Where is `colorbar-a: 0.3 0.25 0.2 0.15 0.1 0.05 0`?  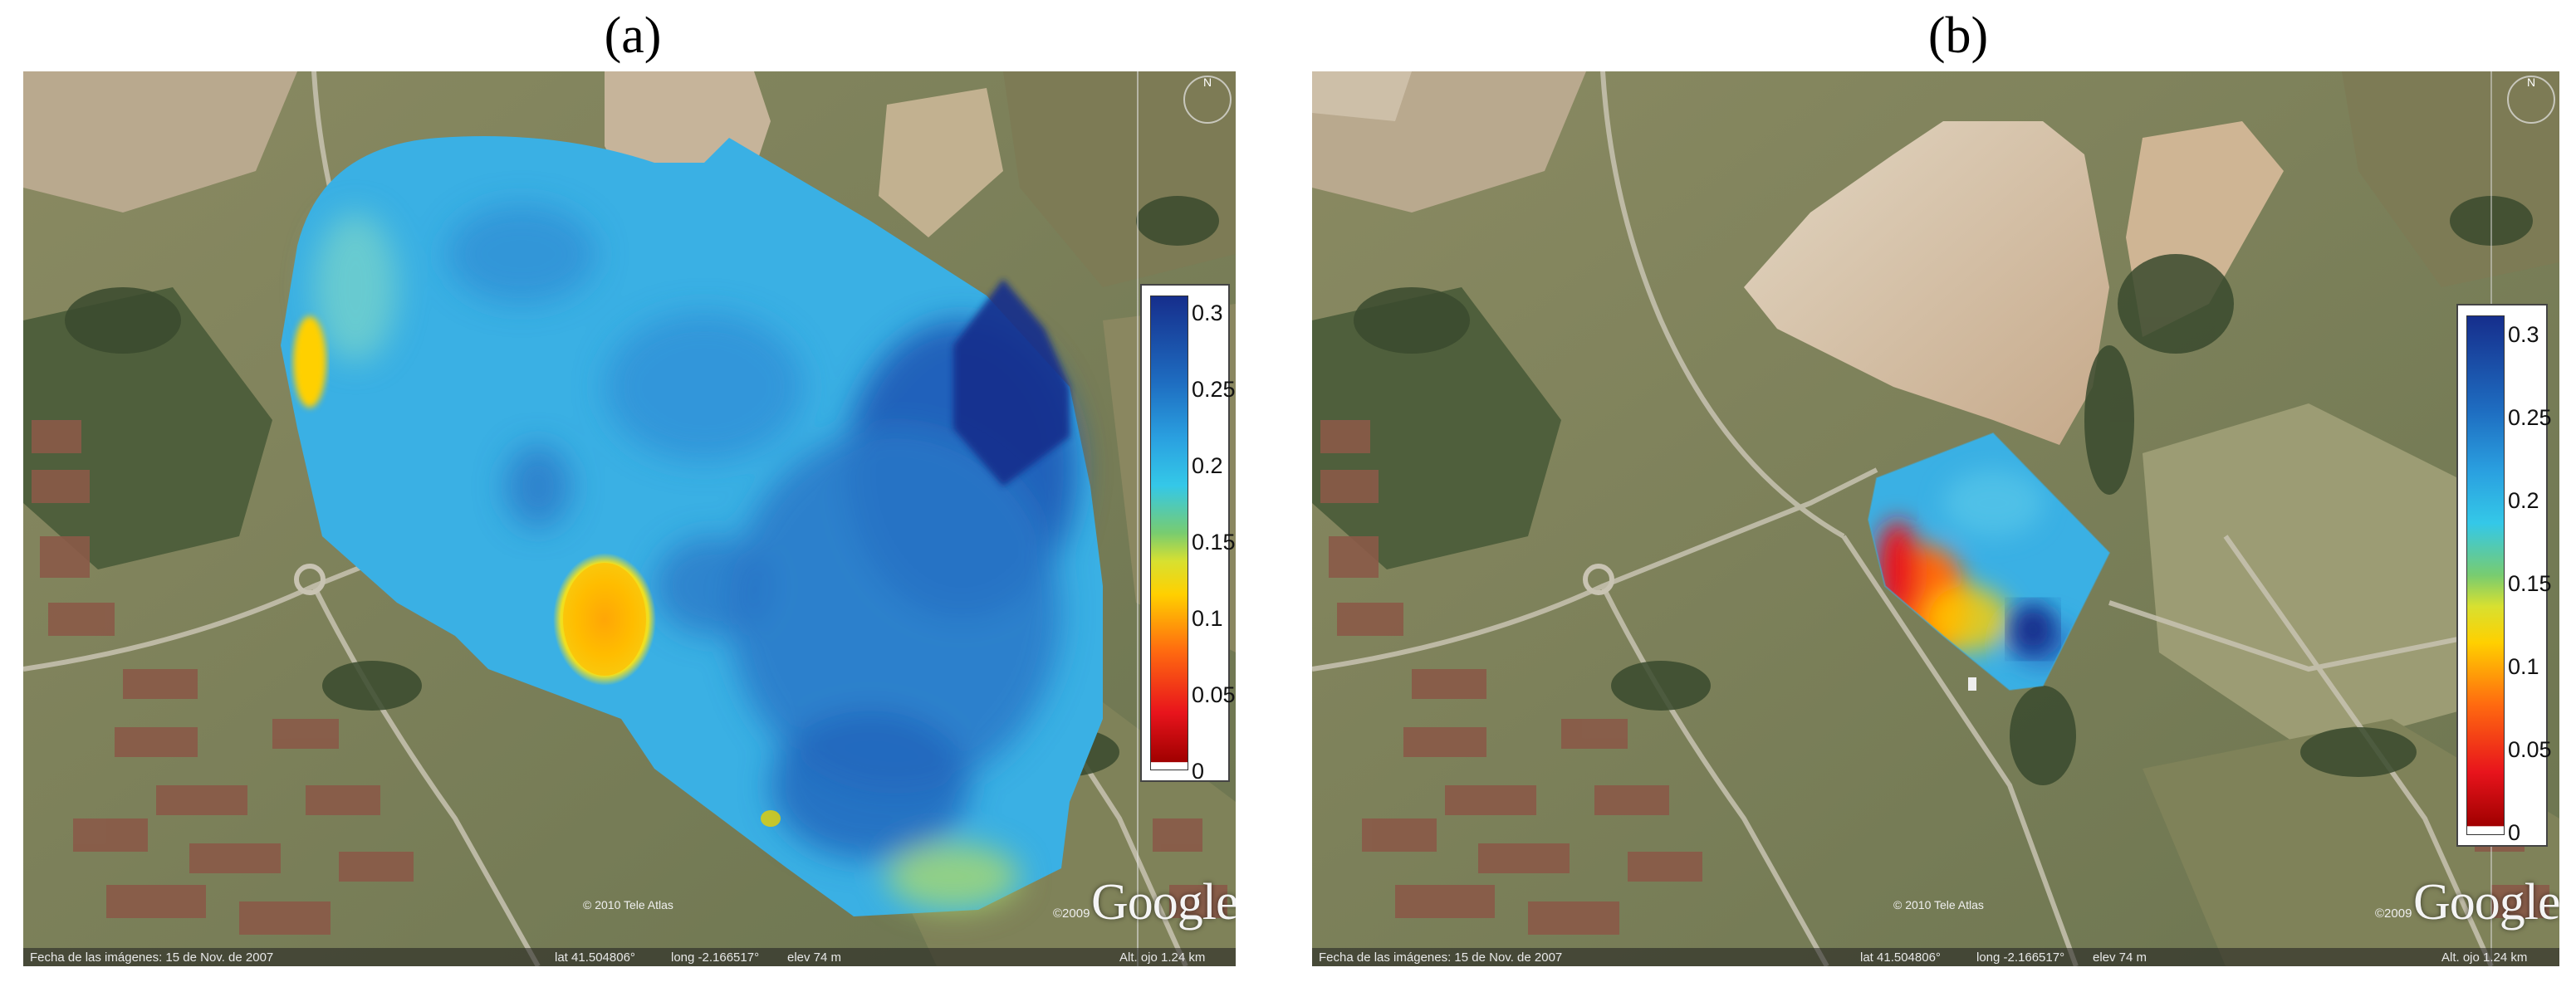 colorbar-a: 0.3 0.25 0.2 0.15 0.1 0.05 0 is located at coordinates (1188, 534).